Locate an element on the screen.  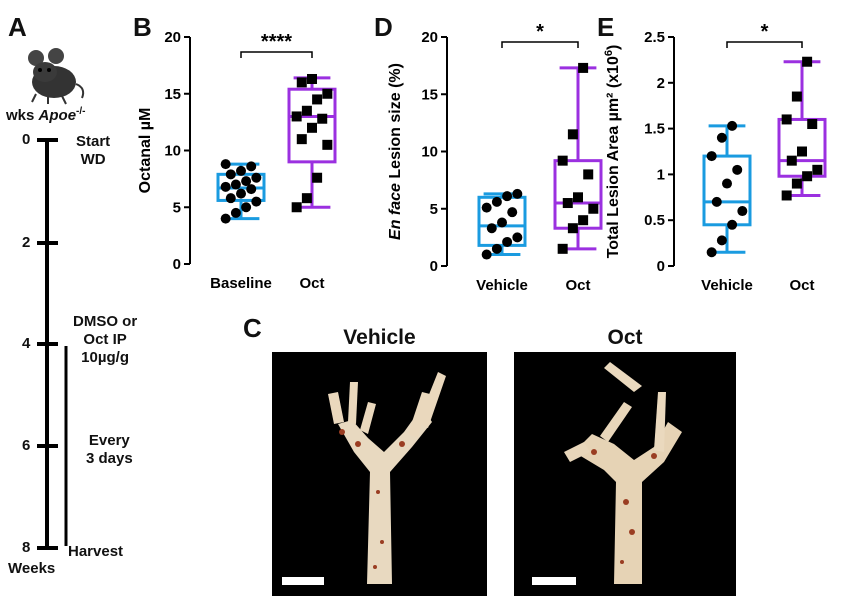
significance-bracket-d is located at coordinates (540, 44).